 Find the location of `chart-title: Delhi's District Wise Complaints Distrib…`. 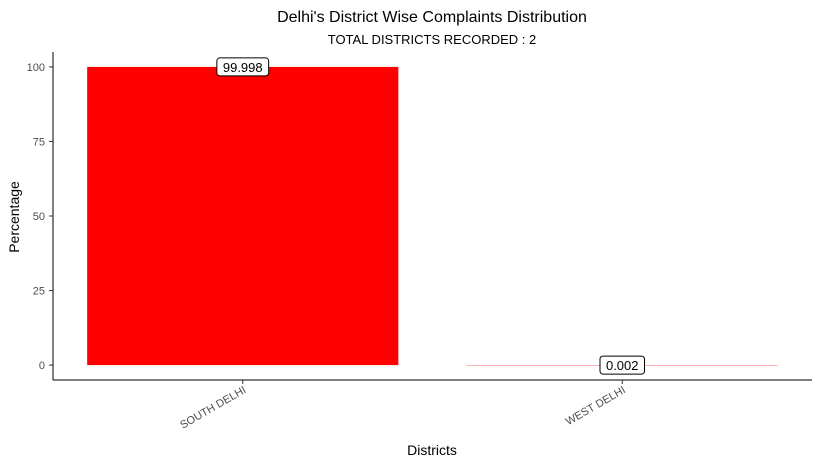

chart-title: Delhi's District Wise Complaints Distrib… is located at coordinates (432, 17).